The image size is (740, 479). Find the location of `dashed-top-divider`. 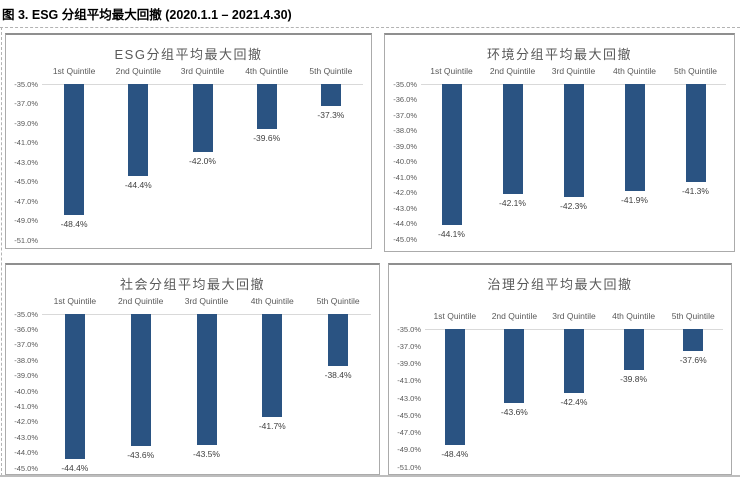

dashed-top-divider is located at coordinates (370, 27).